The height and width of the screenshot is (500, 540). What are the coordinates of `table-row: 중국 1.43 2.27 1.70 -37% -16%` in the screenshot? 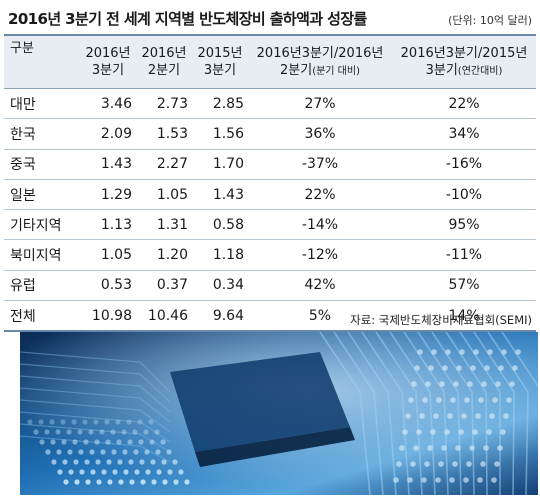 It's located at (270, 165).